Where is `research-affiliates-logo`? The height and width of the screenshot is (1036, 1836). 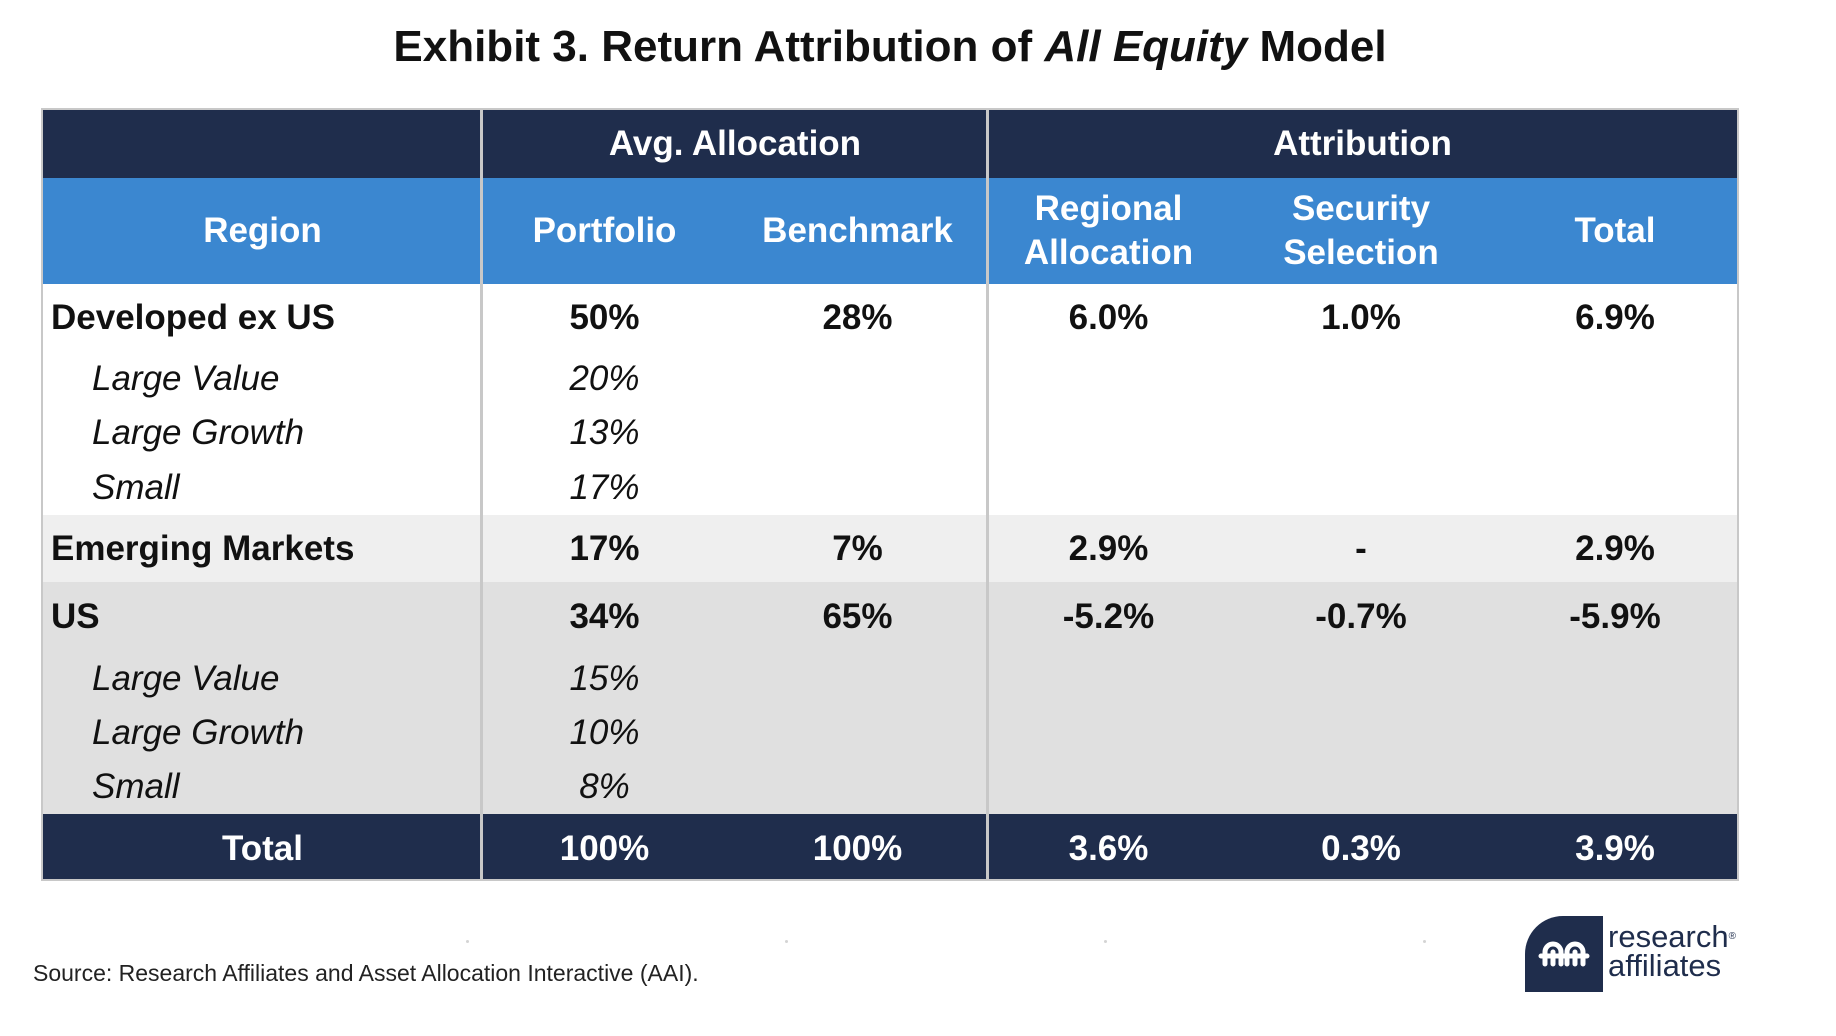
research-affiliates-logo is located at coordinates (1564, 954).